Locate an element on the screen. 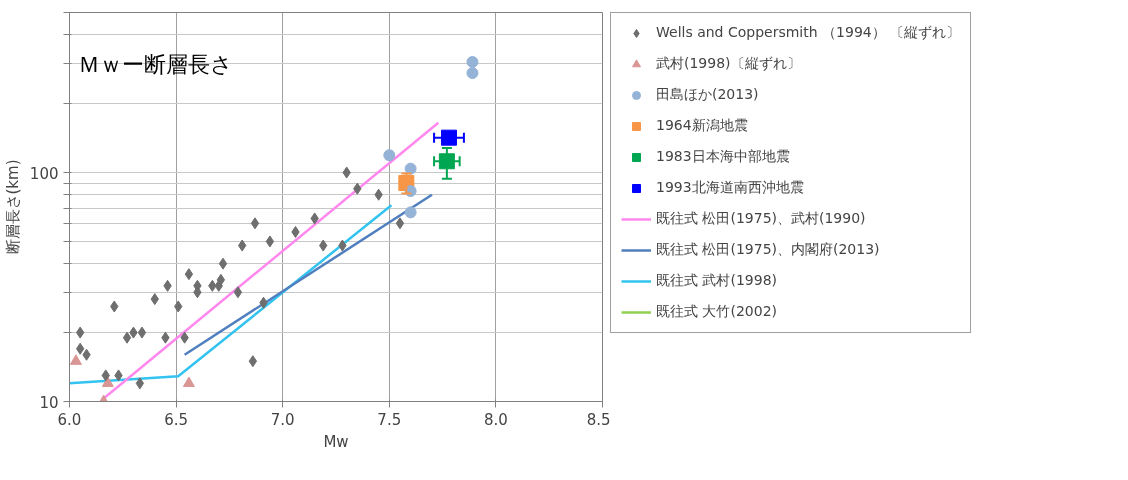 The image size is (1128, 480). x-tick-label: 7.5 is located at coordinates (389, 419).